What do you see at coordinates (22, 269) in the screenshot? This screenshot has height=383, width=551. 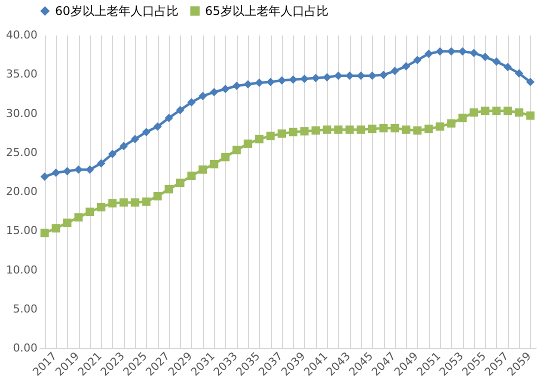 I see `y-tick-label: 10.00` at bounding box center [22, 269].